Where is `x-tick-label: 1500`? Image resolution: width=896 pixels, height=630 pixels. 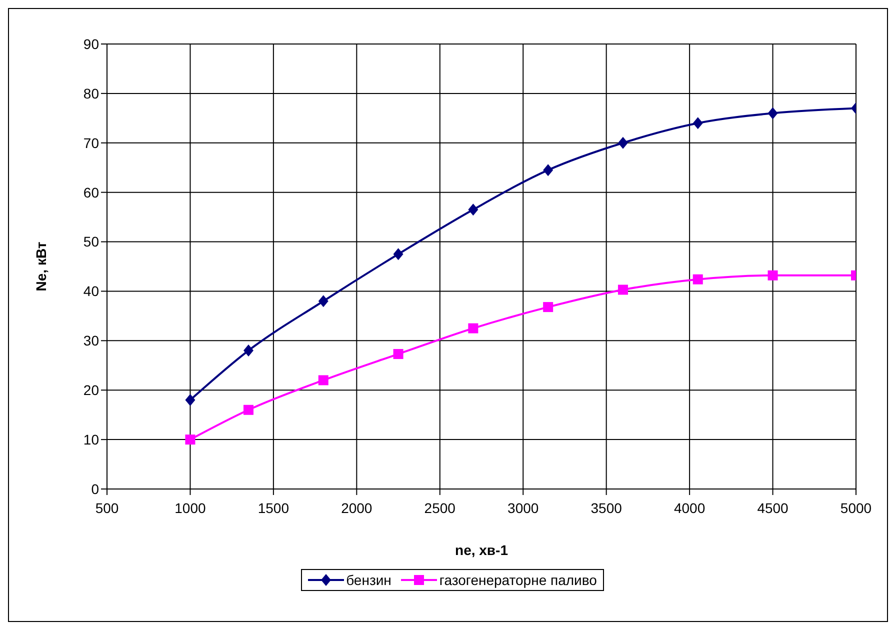
x-tick-label: 1500 is located at coordinates (274, 508).